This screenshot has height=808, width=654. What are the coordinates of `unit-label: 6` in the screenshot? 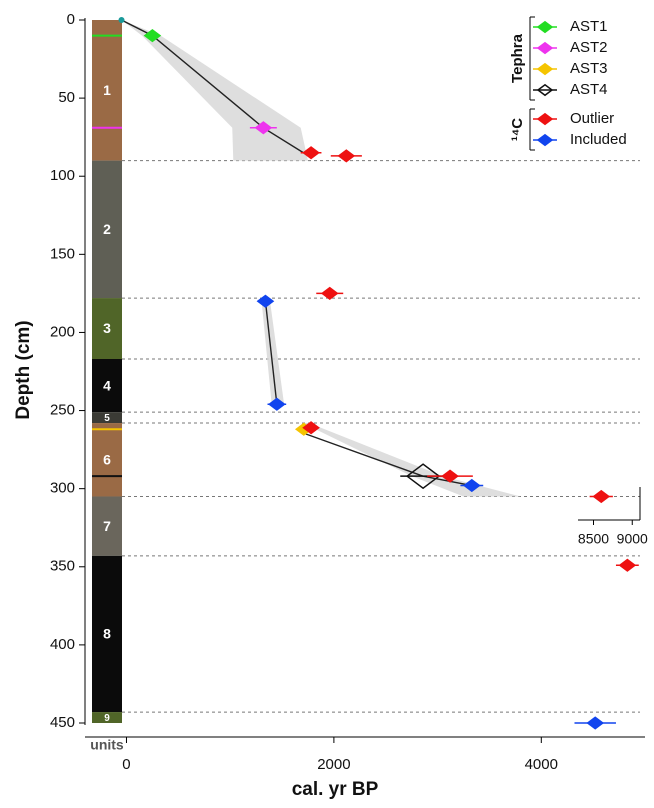 It's located at (107, 459).